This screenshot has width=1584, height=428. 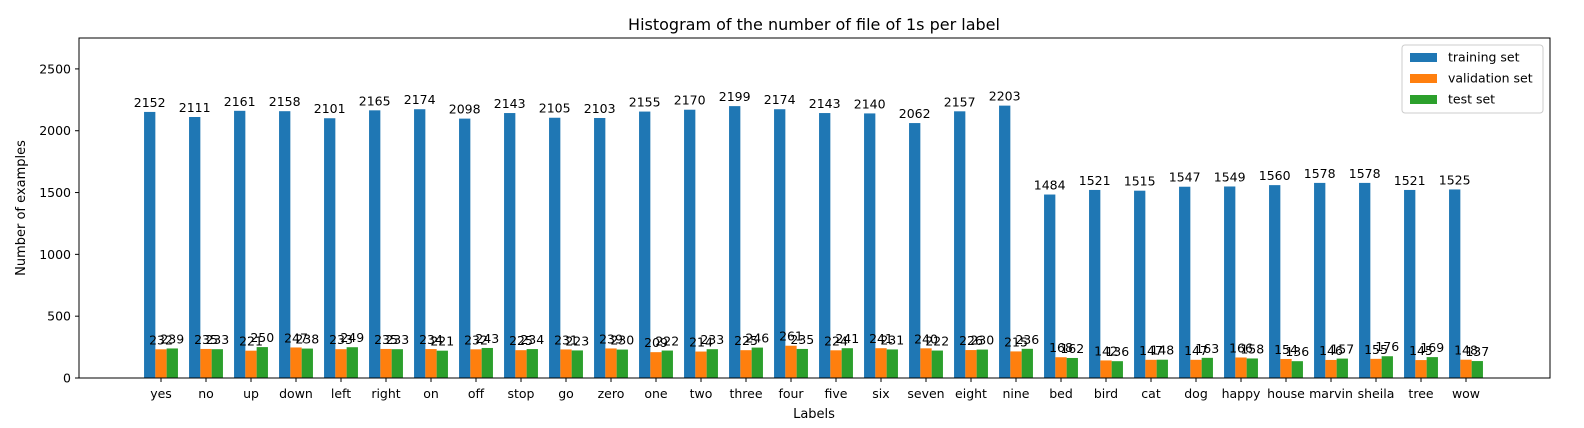 What do you see at coordinates (971, 340) in the screenshot?
I see `data-label: 226` at bounding box center [971, 340].